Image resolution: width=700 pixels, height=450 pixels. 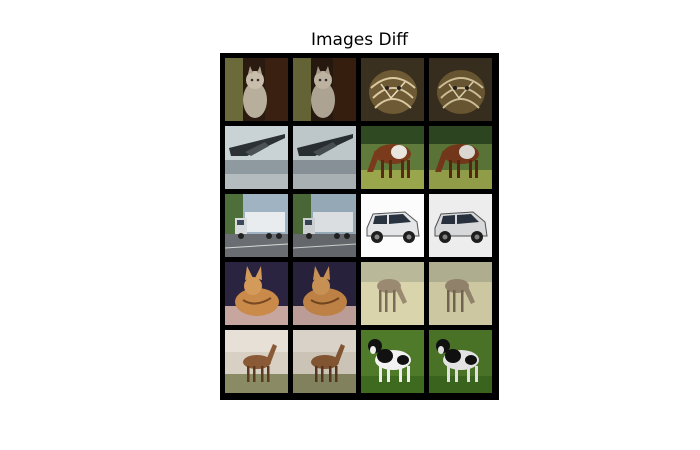 I want to click on figure-title: Images Diff, so click(x=359, y=40).